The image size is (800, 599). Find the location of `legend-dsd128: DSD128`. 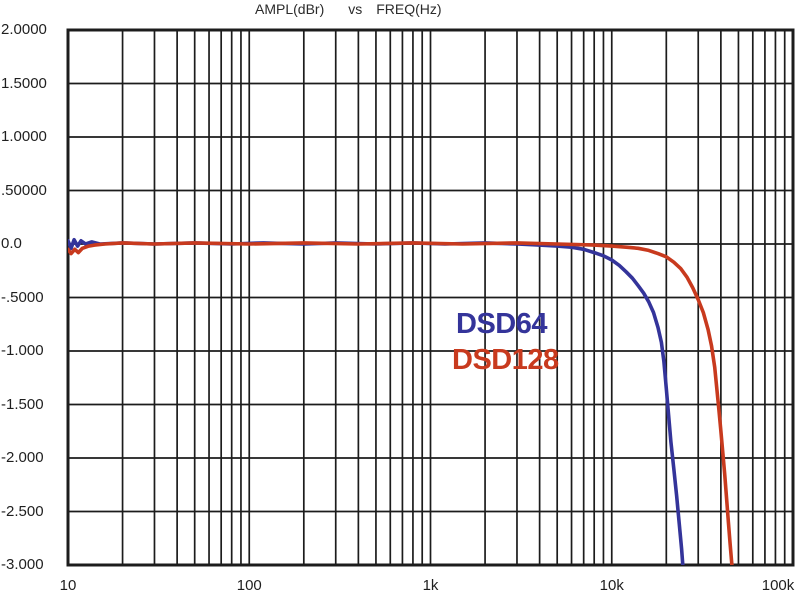

legend-dsd128: DSD128 is located at coordinates (505, 360).